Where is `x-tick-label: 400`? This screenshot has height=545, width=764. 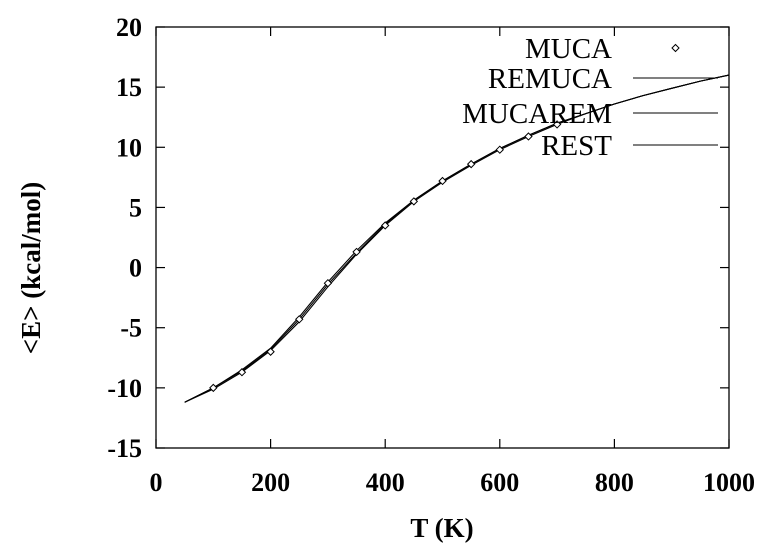
x-tick-label: 400 is located at coordinates (385, 482).